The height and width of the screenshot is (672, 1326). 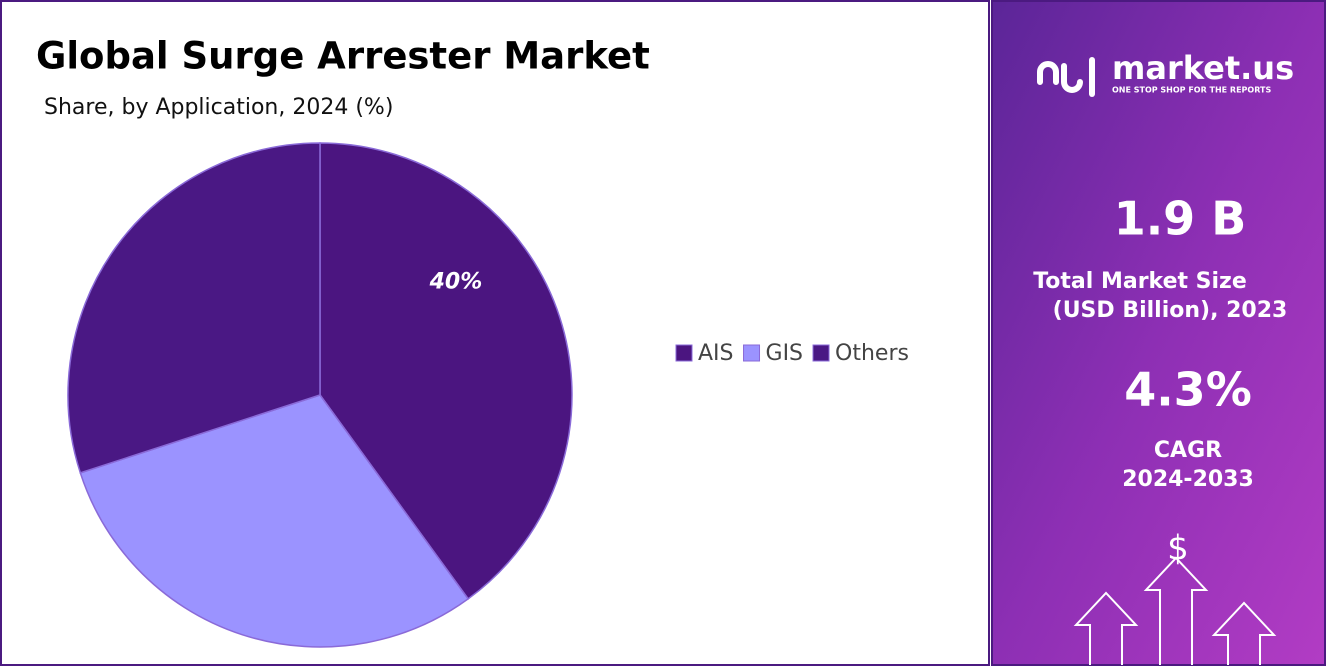 What do you see at coordinates (1066, 77) in the screenshot?
I see `logo-icon` at bounding box center [1066, 77].